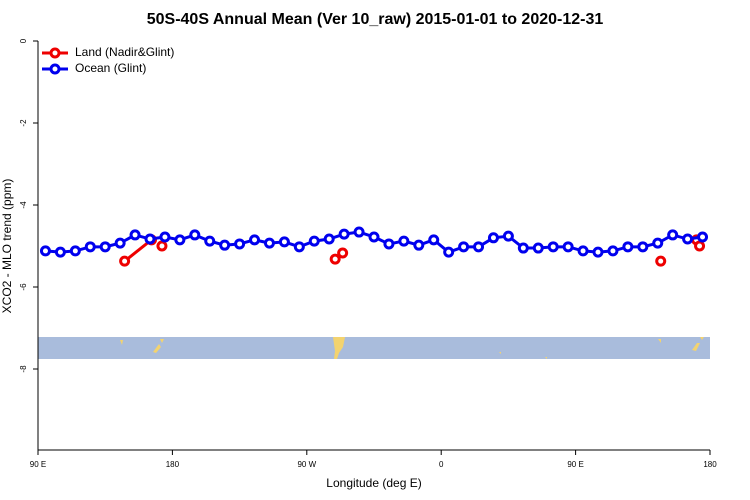 The width and height of the screenshot is (750, 500). What do you see at coordinates (7, 246) in the screenshot?
I see `y-axis-label: XCO2 - MLO trend (ppm)` at bounding box center [7, 246].